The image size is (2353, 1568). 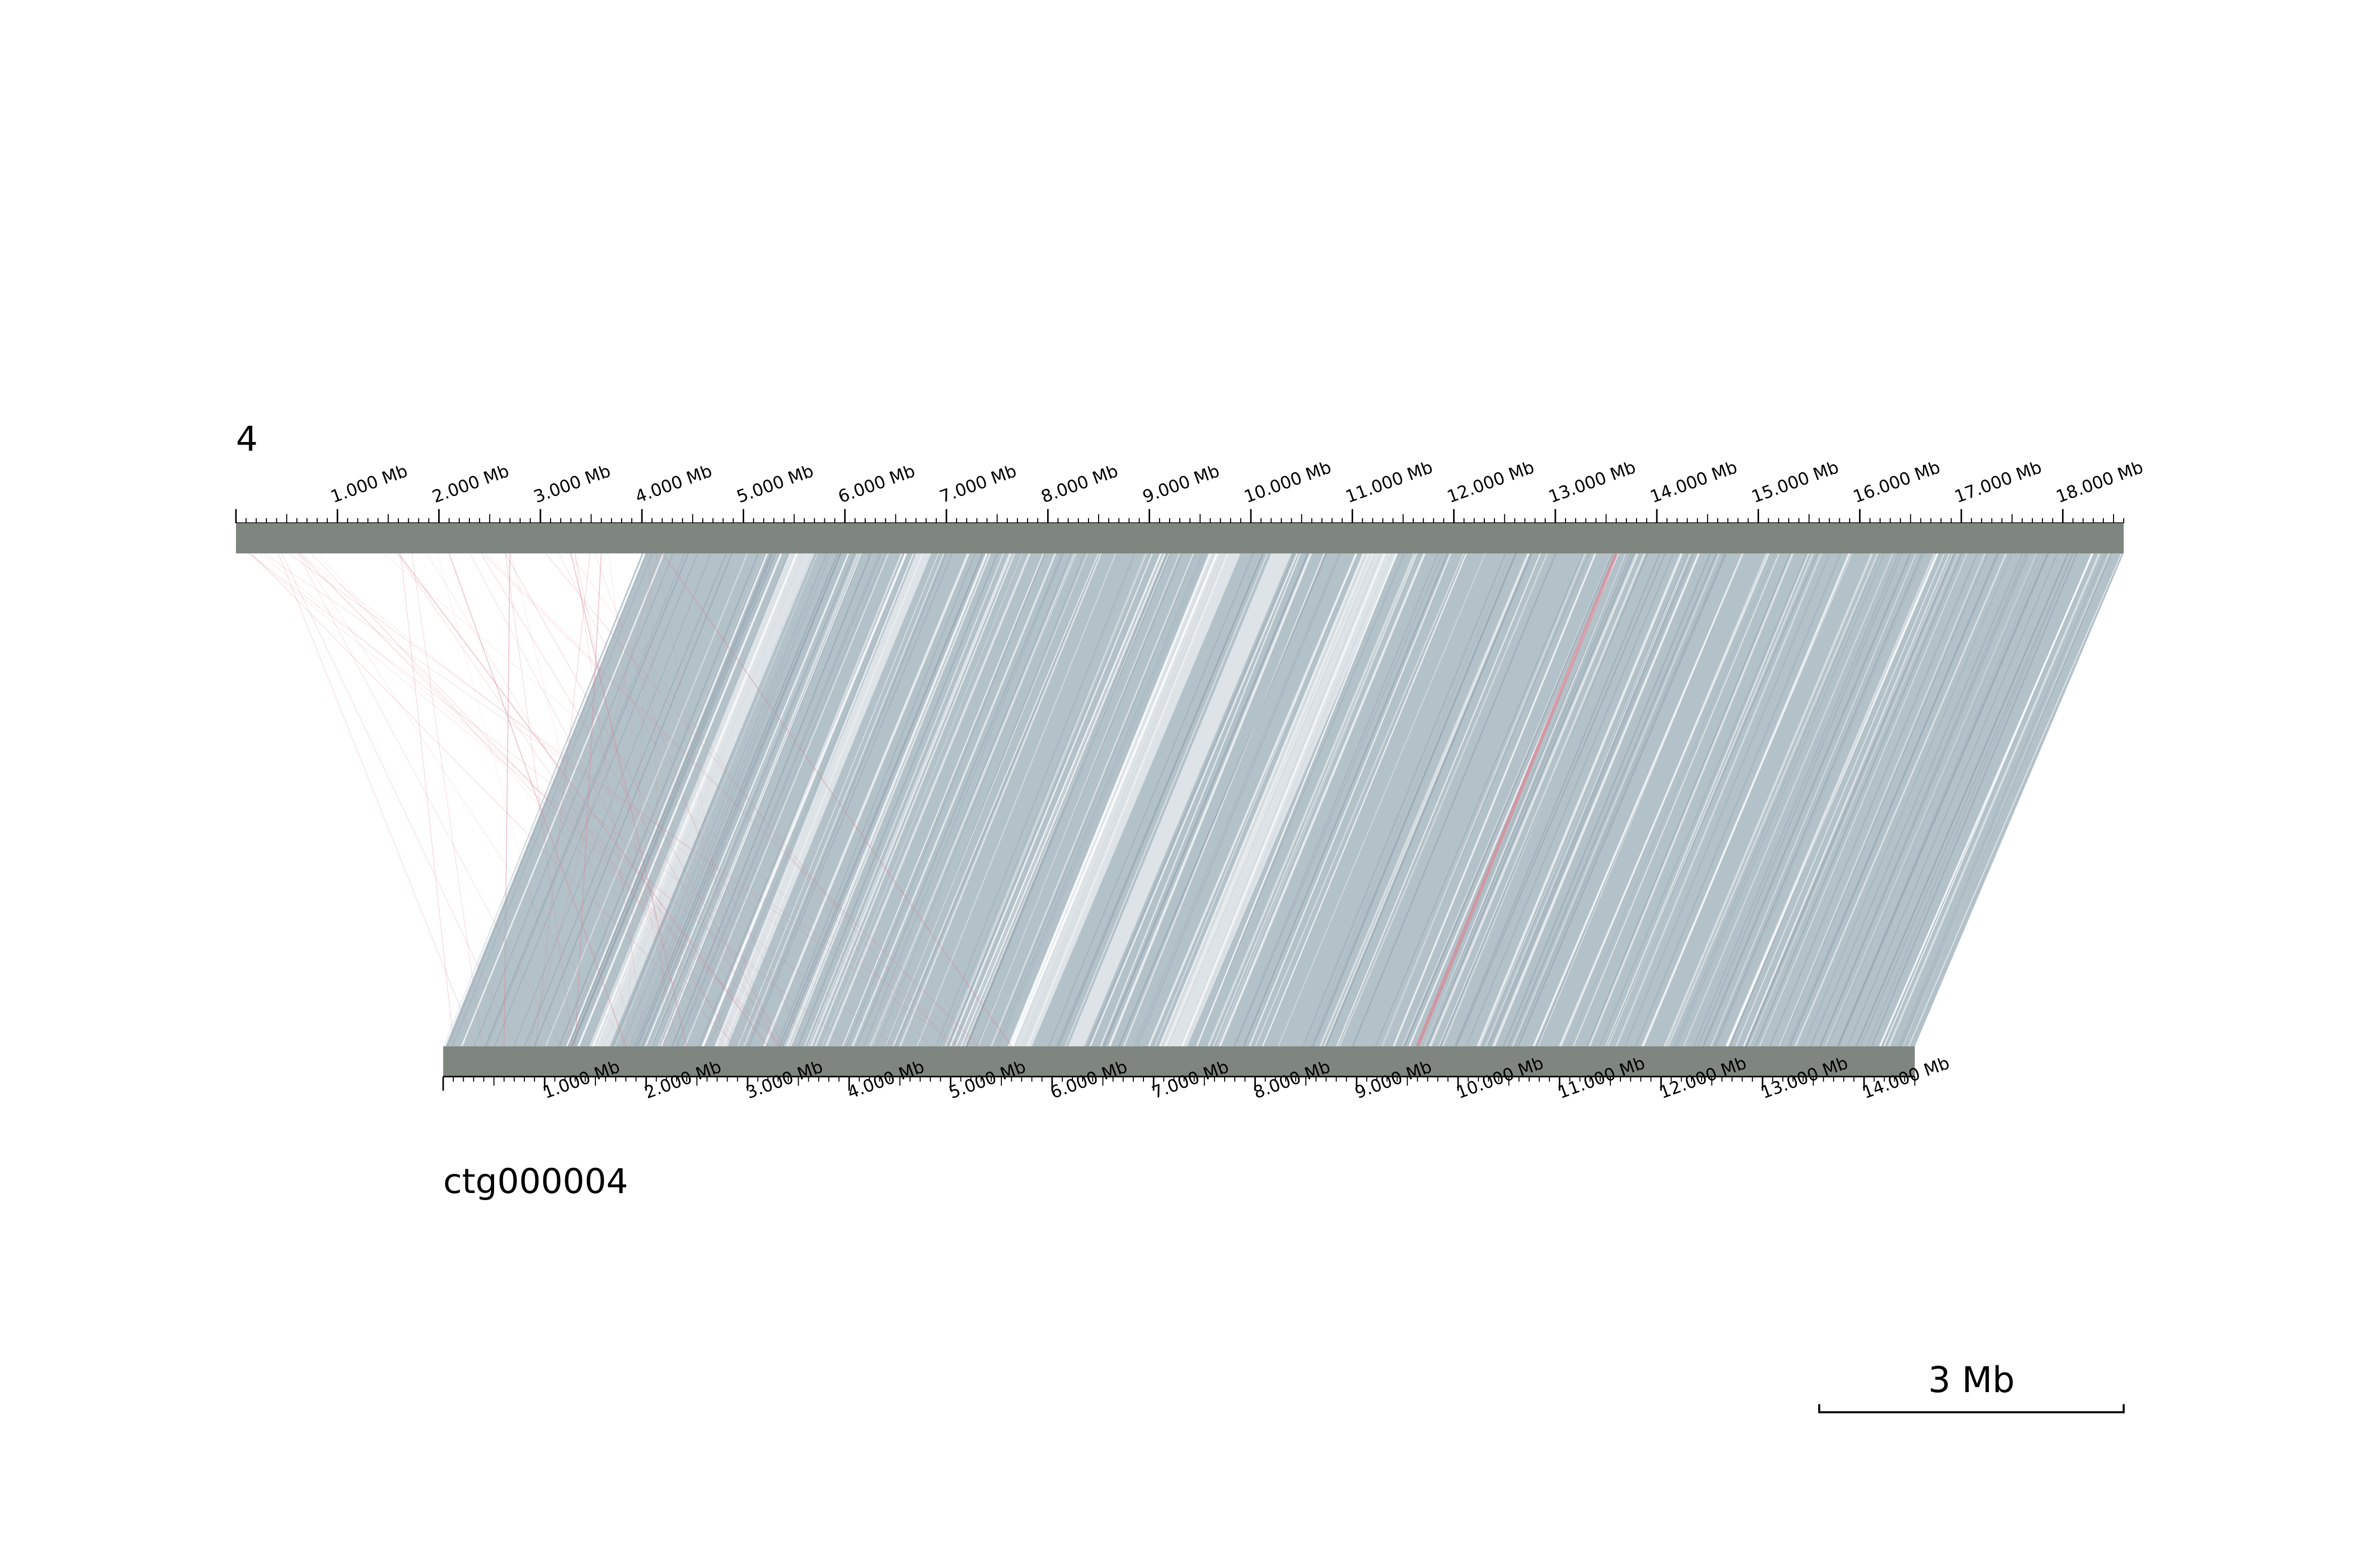 What do you see at coordinates (1517, 799) in the screenshot?
I see `synteny-inversion-line` at bounding box center [1517, 799].